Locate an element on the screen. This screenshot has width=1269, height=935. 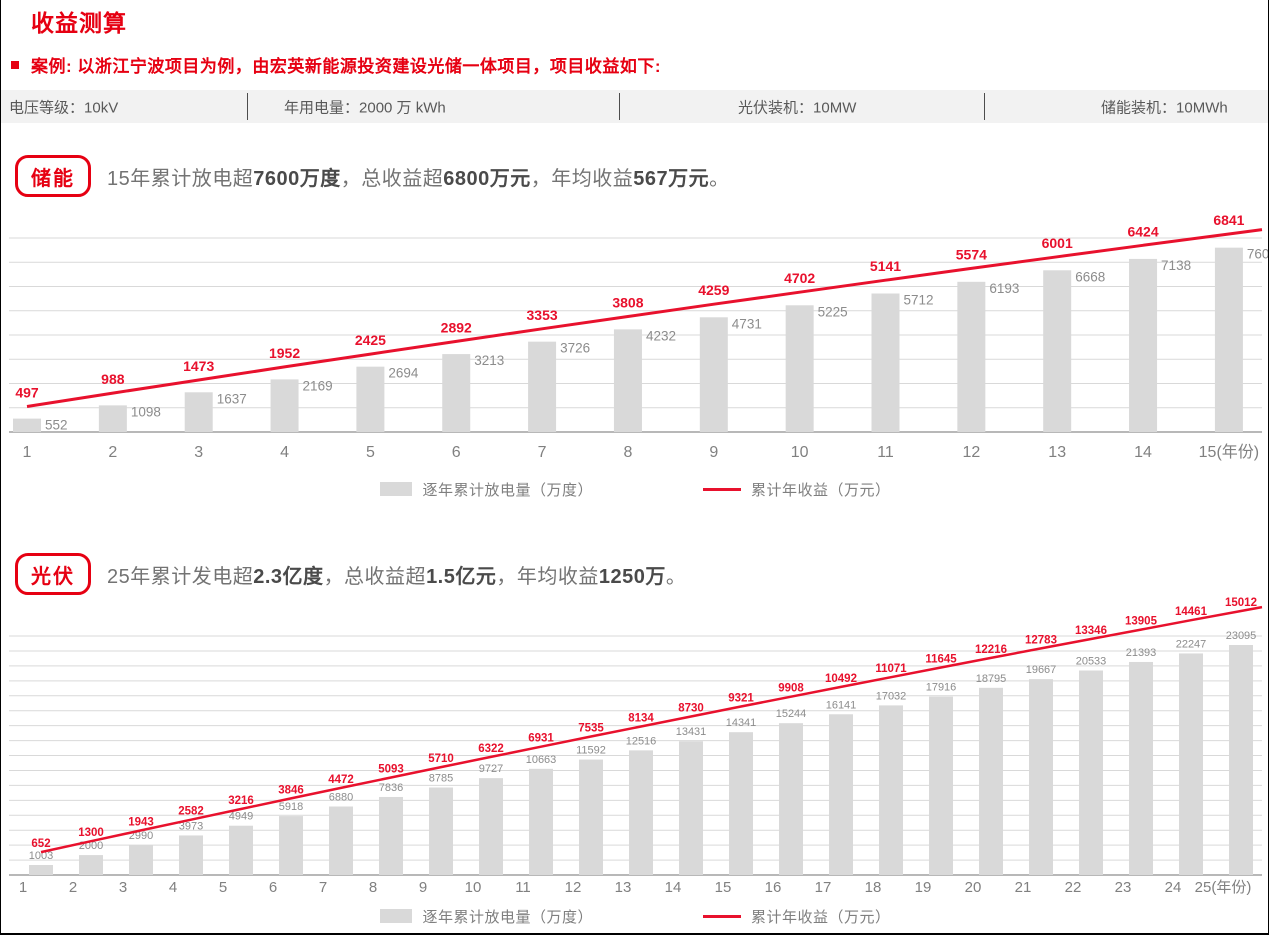
x-tick-label: 25(年份) is located at coordinates (1223, 887).